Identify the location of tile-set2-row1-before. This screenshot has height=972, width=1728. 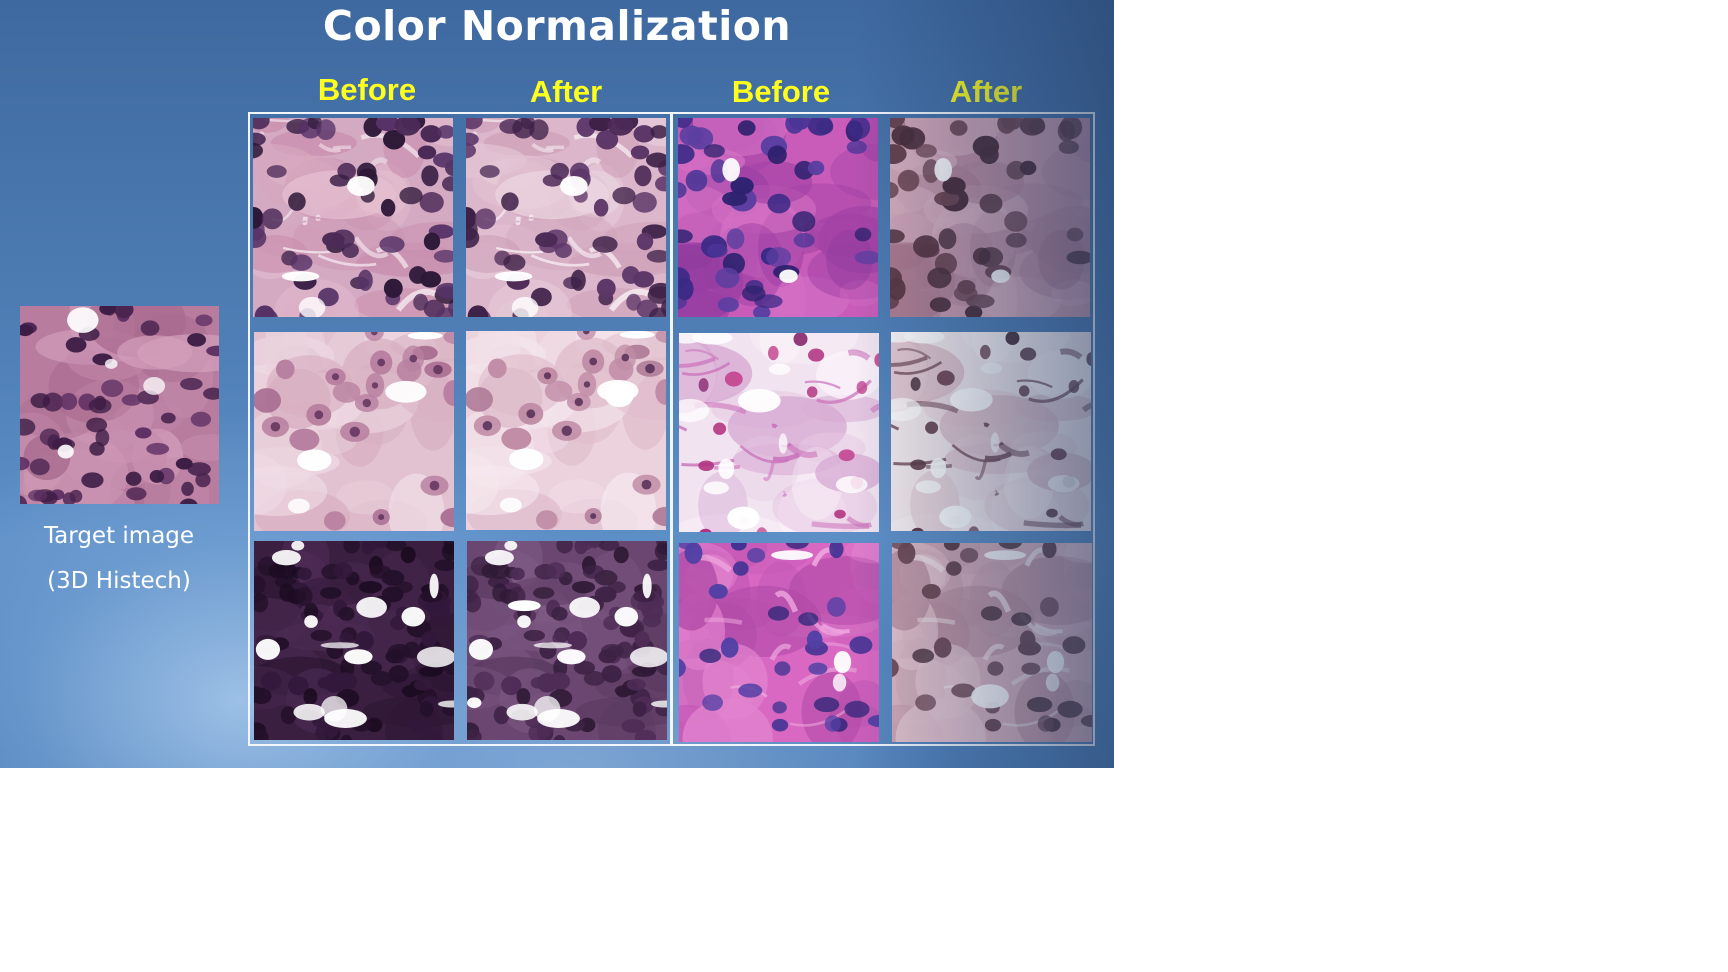
(778, 217).